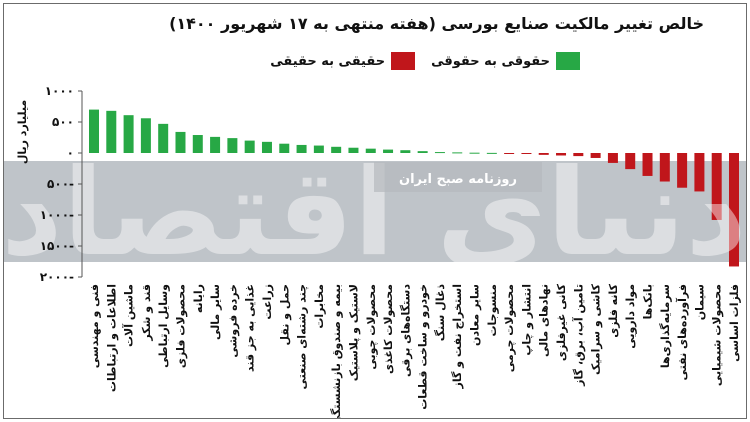 This screenshot has width=750, height=422. I want to click on category-label: کاشی و سرامیک, so click(596, 329).